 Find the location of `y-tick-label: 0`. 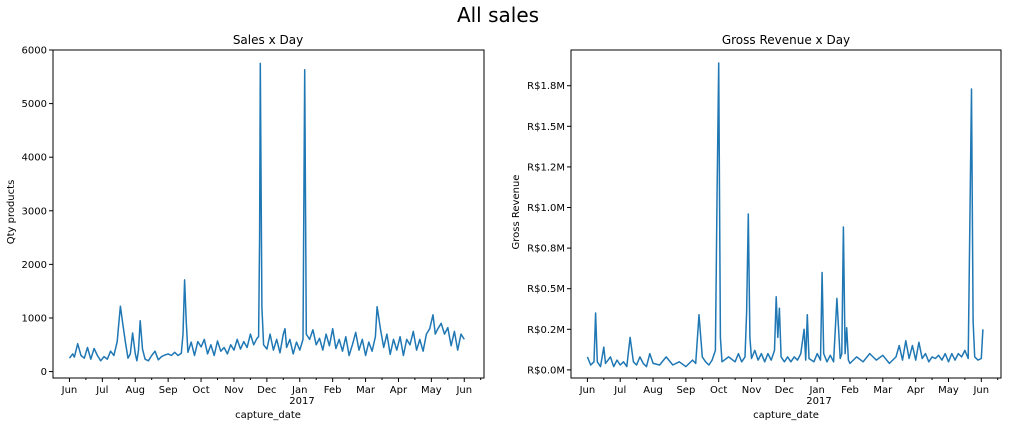

y-tick-label: 0 is located at coordinates (44, 372).